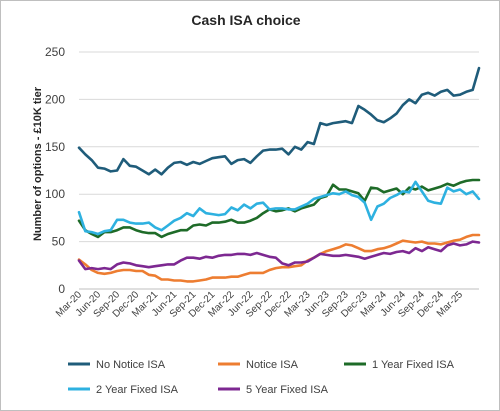  What do you see at coordinates (272, 365) in the screenshot?
I see `legend-label: Notice ISA` at bounding box center [272, 365].